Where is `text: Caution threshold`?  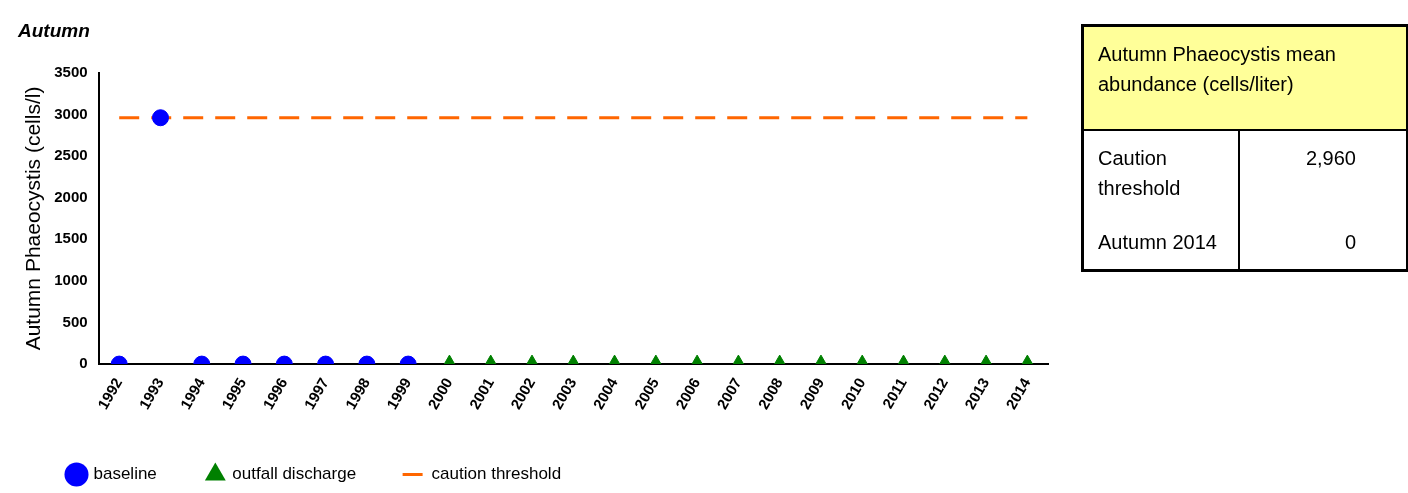
text: Caution threshold is located at coordinates (1161, 173).